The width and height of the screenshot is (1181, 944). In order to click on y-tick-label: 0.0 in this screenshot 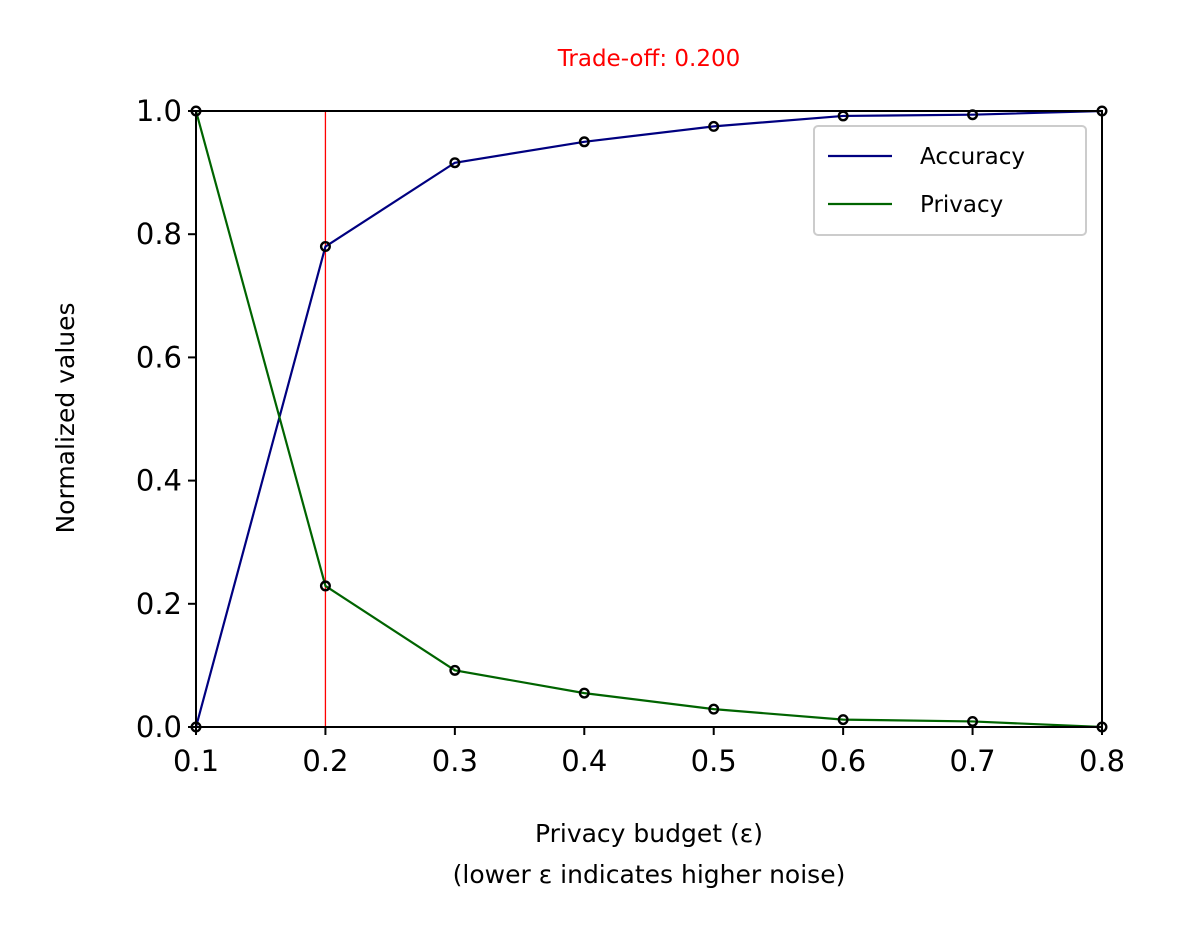, I will do `click(159, 727)`.